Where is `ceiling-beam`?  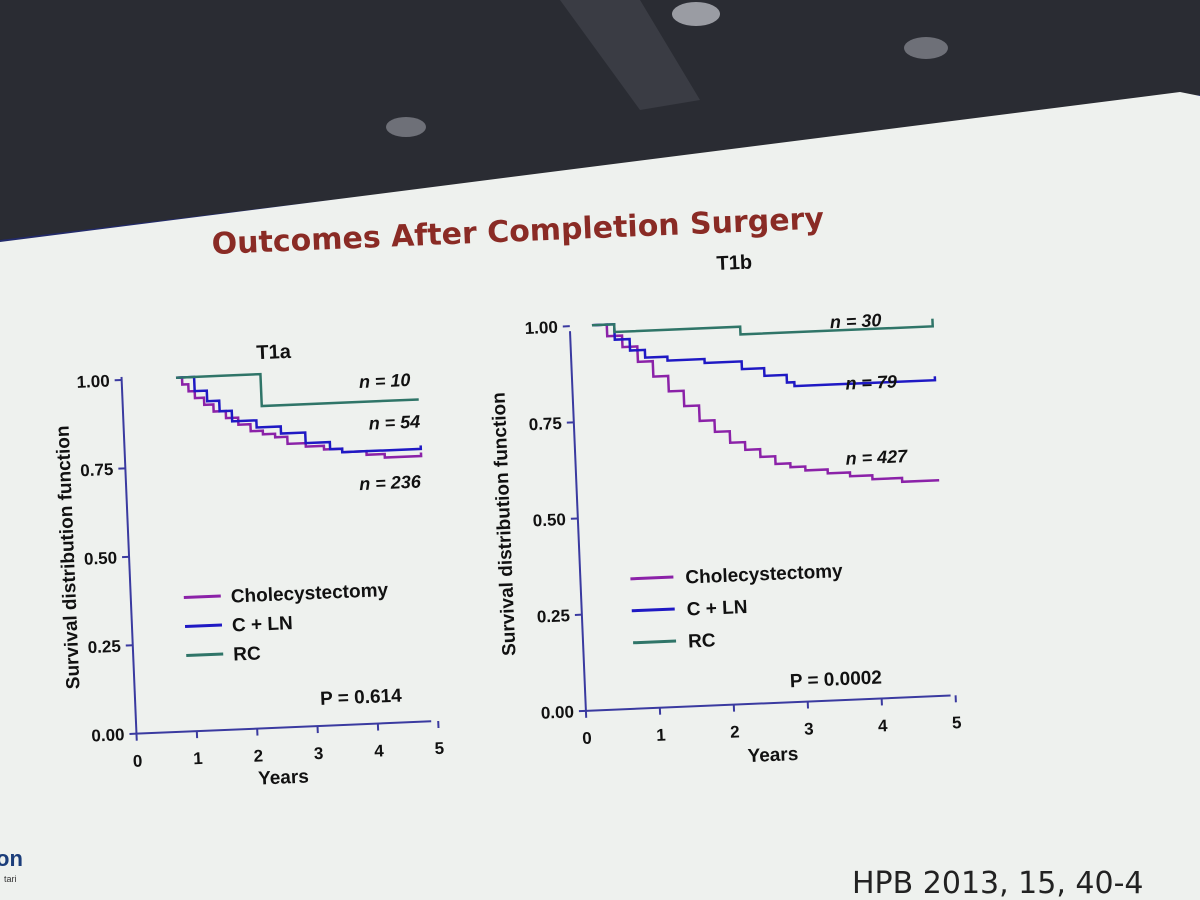
ceiling-beam is located at coordinates (630, 55).